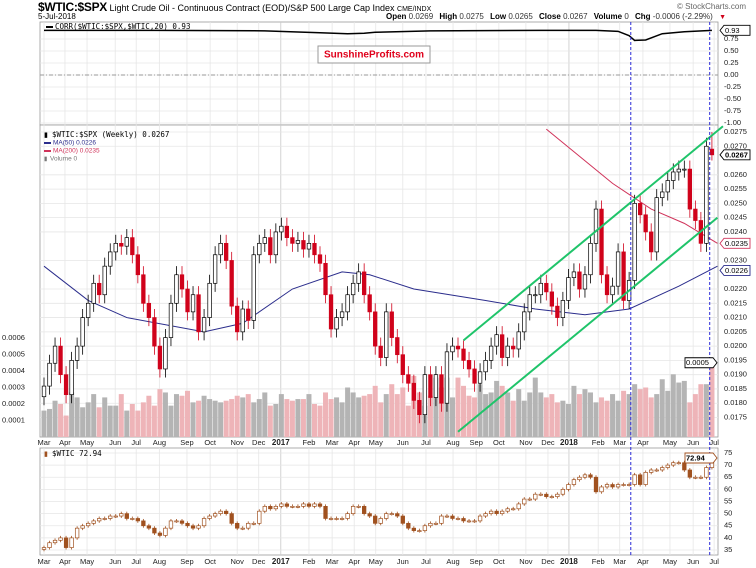 This screenshot has height=568, width=756. What do you see at coordinates (332, 561) in the screenshot?
I see `x-tick-label: Mar` at bounding box center [332, 561].